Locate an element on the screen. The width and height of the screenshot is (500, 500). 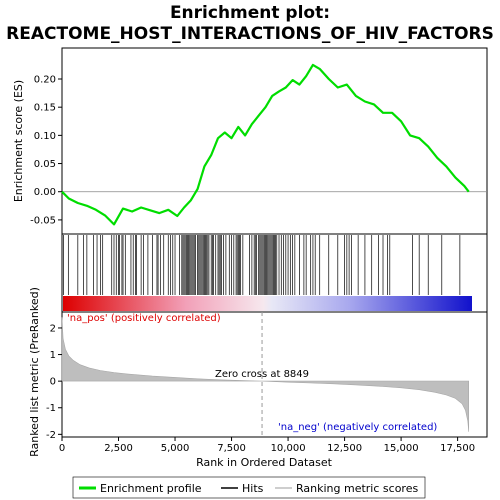
neg-correlated-label: 'na_neg' (negatively correlated) is located at coordinates (357, 427).